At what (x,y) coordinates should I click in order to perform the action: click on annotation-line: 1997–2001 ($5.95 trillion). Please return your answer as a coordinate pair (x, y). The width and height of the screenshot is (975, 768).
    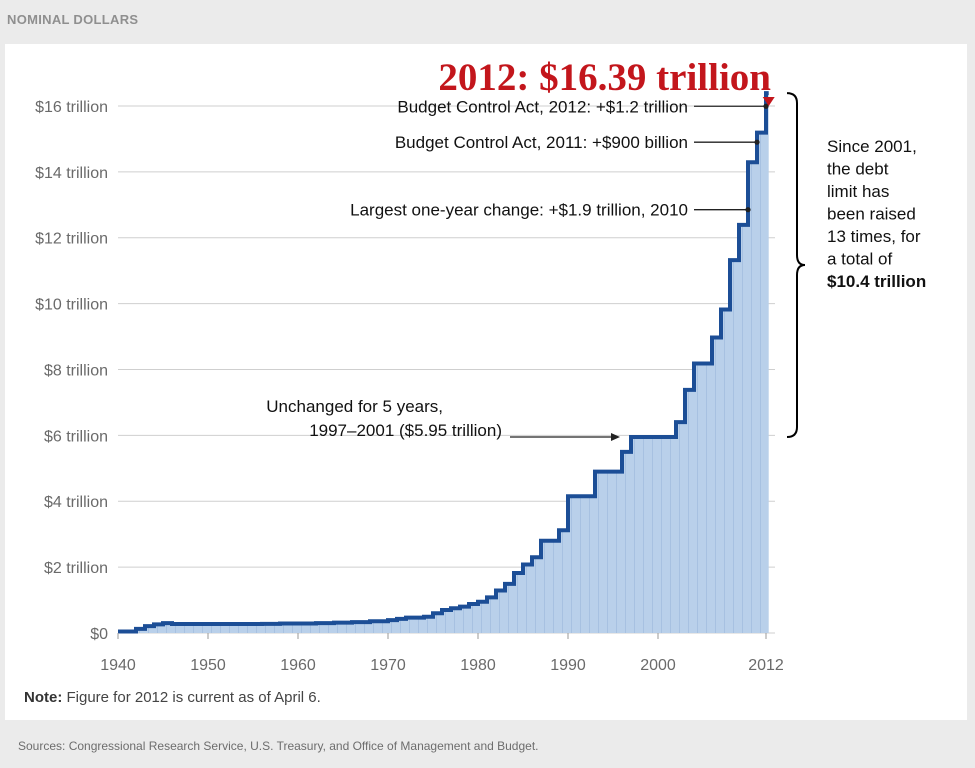
    Looking at the image, I should click on (405, 430).